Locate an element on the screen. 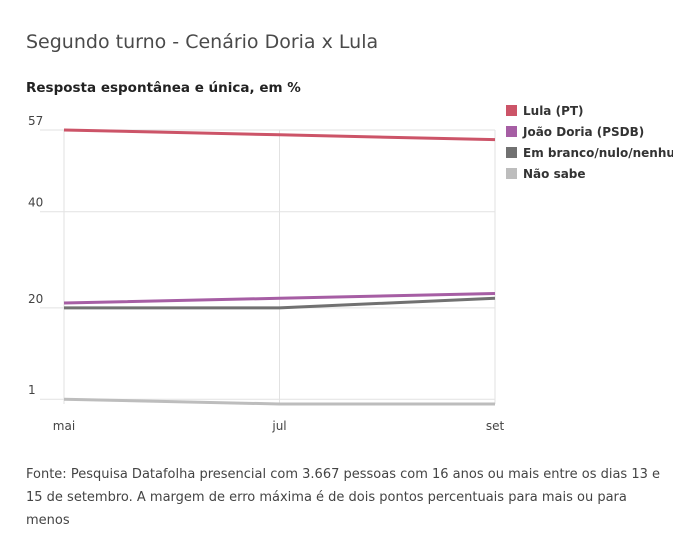 Image resolution: width=673 pixels, height=553 pixels. y-tick-label: 20 is located at coordinates (35, 299).